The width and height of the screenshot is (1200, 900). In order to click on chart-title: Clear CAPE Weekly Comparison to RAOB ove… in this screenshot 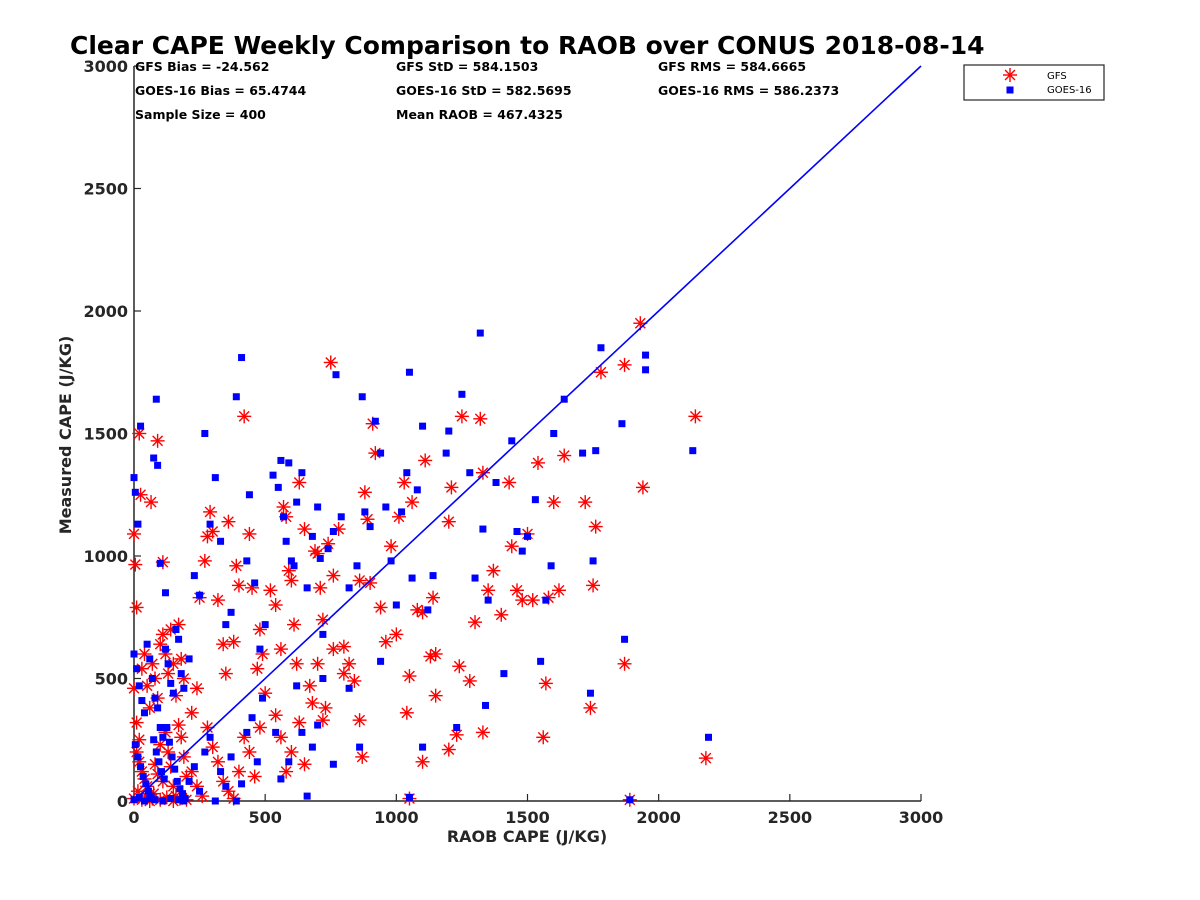, I will do `click(527, 45)`.